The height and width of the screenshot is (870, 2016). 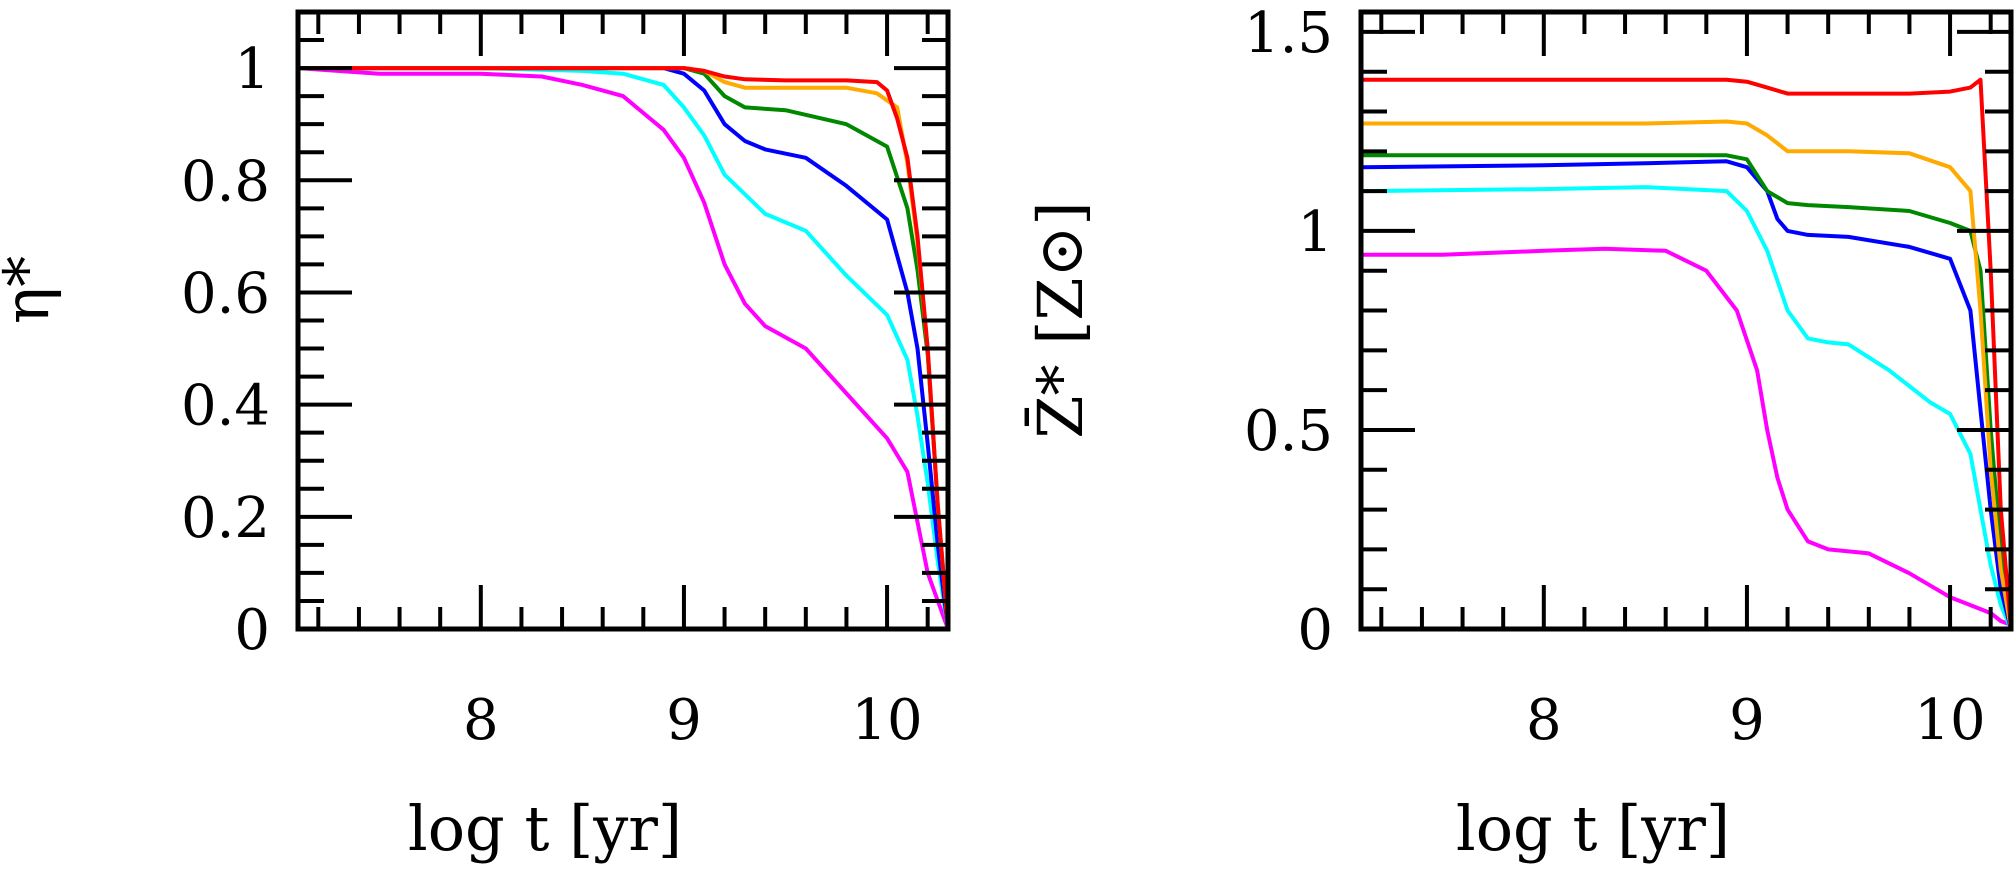 What do you see at coordinates (225, 406) in the screenshot?
I see `y-tick-label: 0.4` at bounding box center [225, 406].